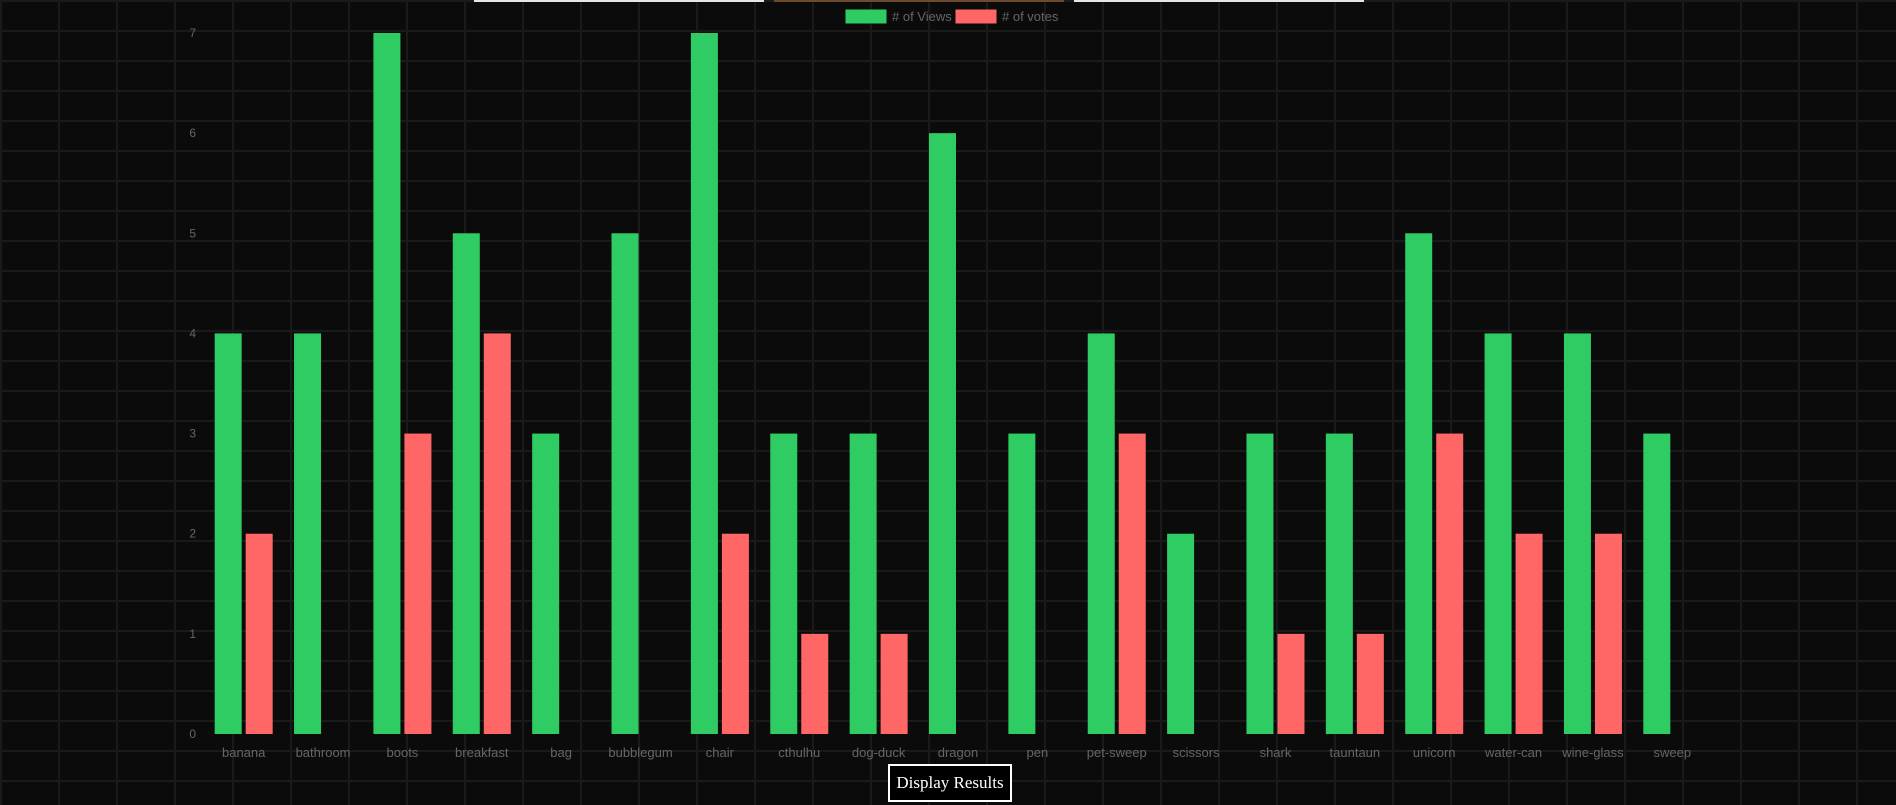 The height and width of the screenshot is (805, 1896). I want to click on y-tick-label: 3, so click(192, 434).